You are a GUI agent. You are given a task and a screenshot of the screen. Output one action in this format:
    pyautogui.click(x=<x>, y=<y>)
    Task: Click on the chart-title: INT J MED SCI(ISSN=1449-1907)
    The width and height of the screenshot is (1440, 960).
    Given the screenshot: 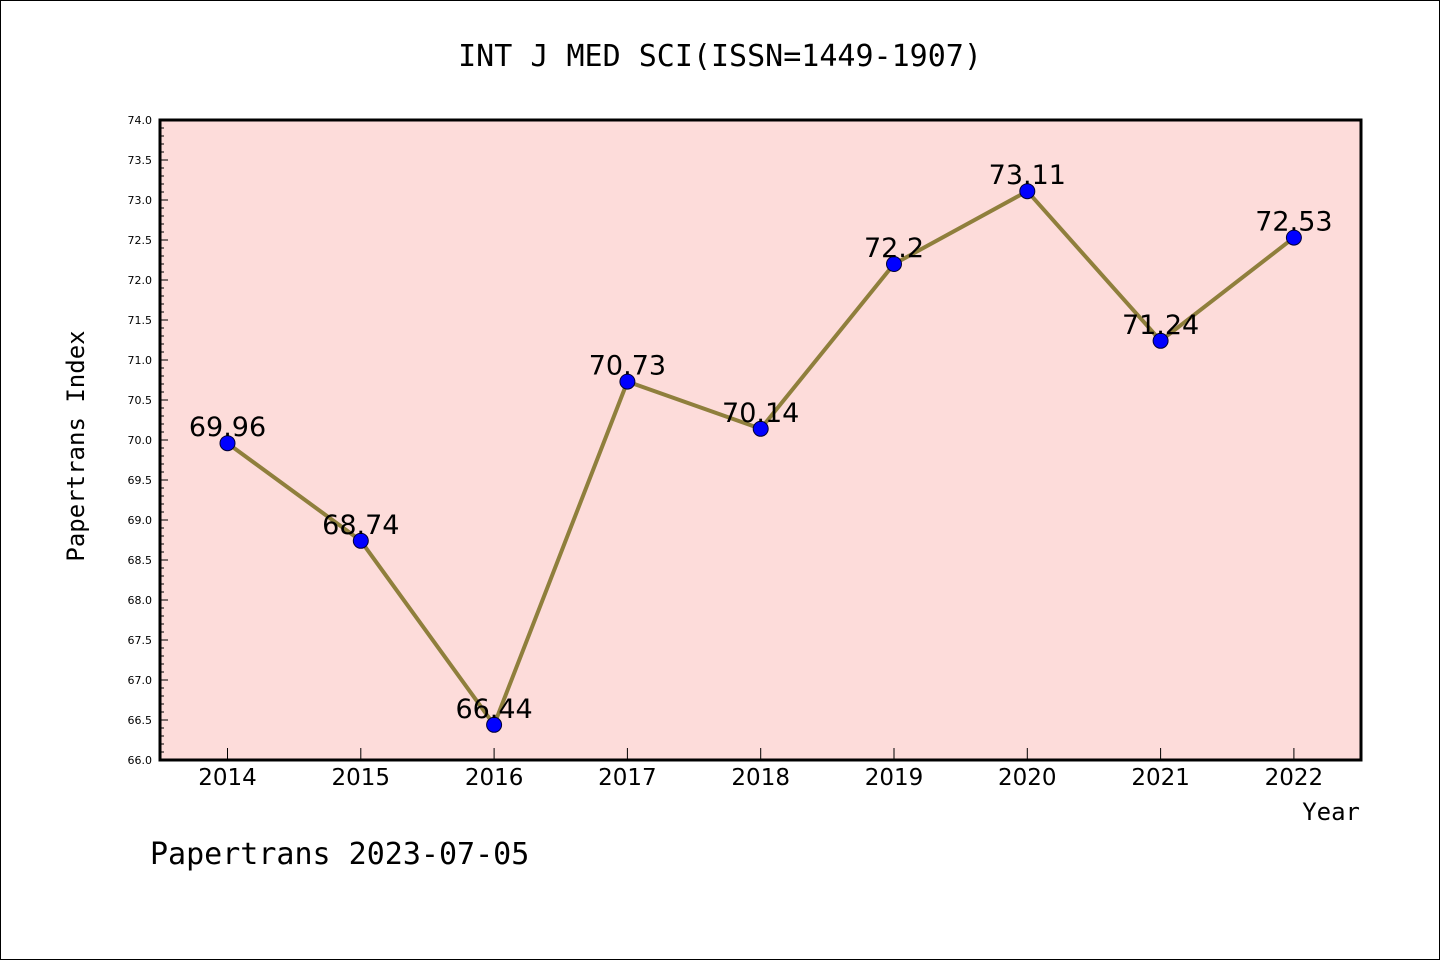 What is the action you would take?
    pyautogui.click(x=720, y=56)
    